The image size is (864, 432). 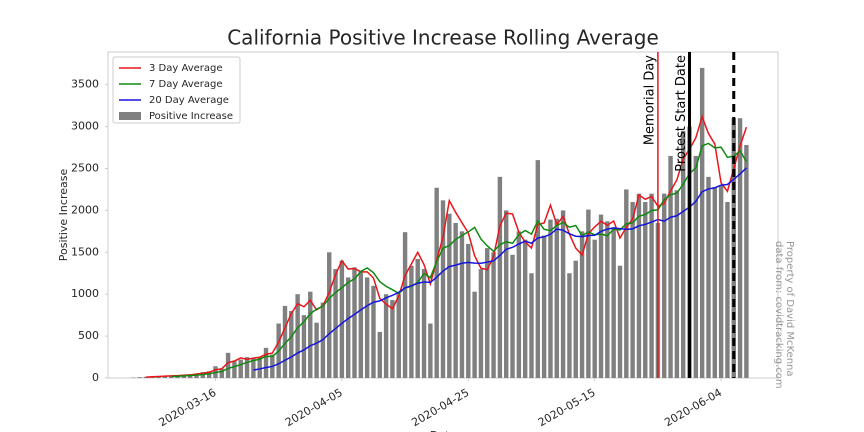 What do you see at coordinates (191, 116) in the screenshot?
I see `legend-label: Positive Increase` at bounding box center [191, 116].